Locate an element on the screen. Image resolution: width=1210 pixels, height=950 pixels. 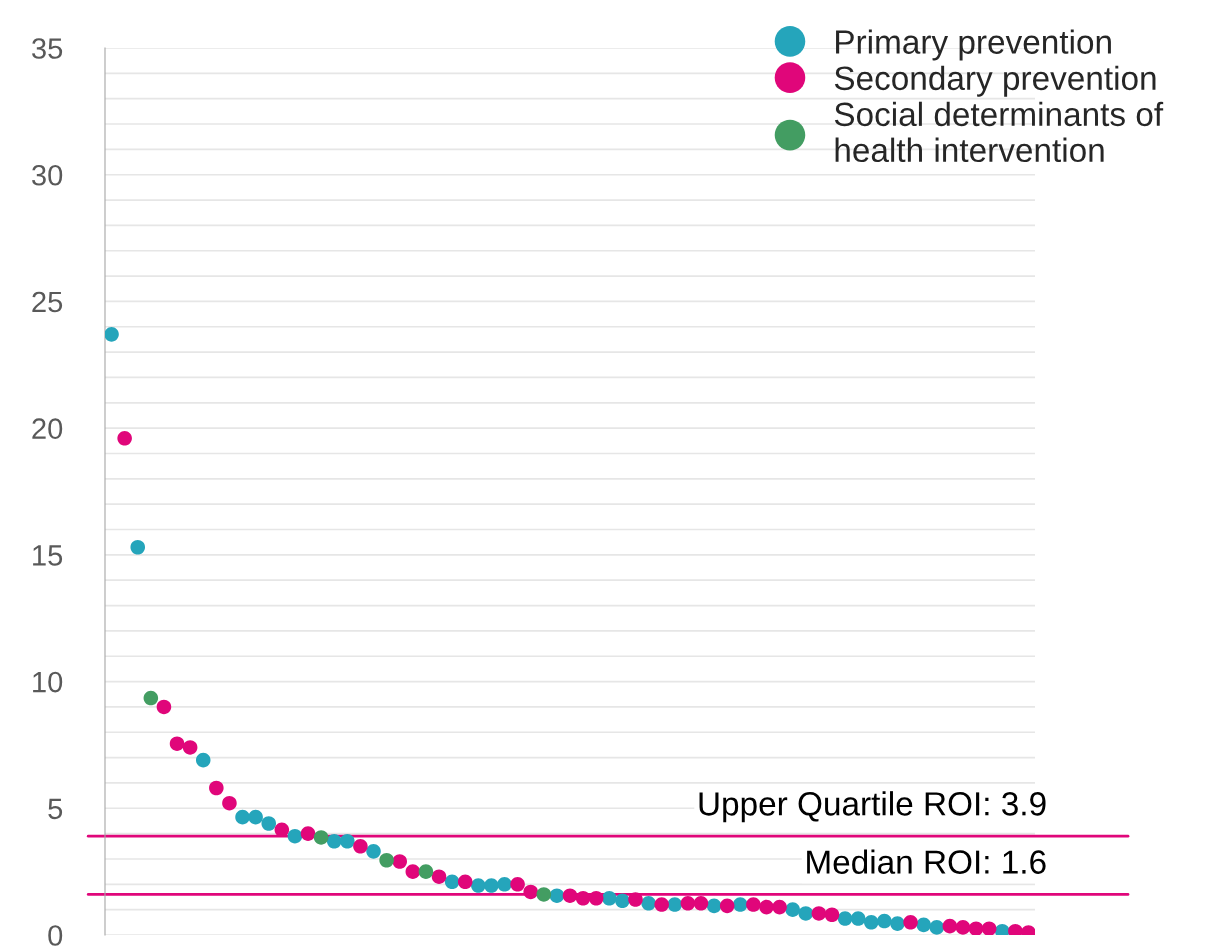
ref-line-label: Upper Quartile ROI: 3.9 is located at coordinates (872, 807).